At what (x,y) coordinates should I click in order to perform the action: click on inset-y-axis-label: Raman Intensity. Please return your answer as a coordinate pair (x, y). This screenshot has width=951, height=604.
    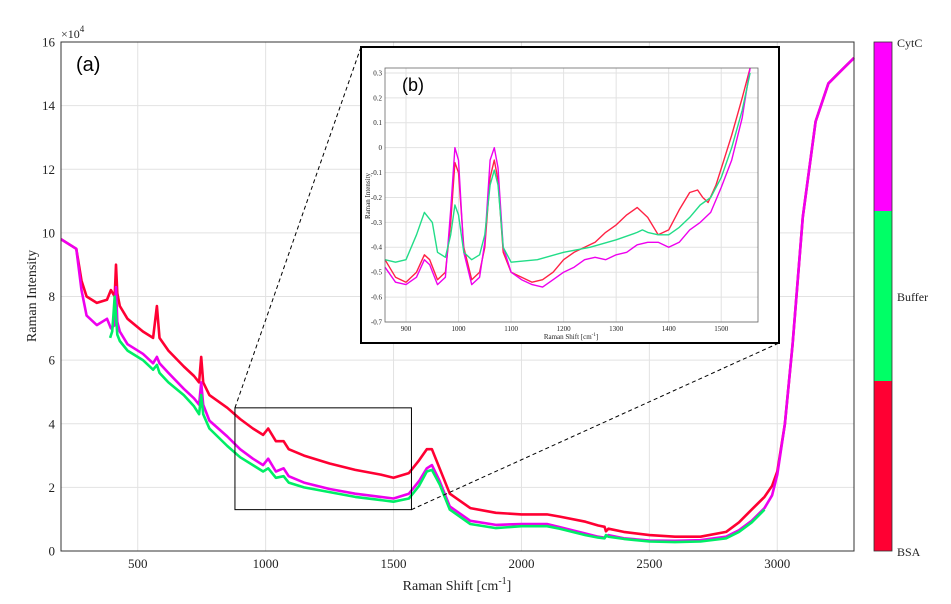
    Looking at the image, I should click on (368, 195).